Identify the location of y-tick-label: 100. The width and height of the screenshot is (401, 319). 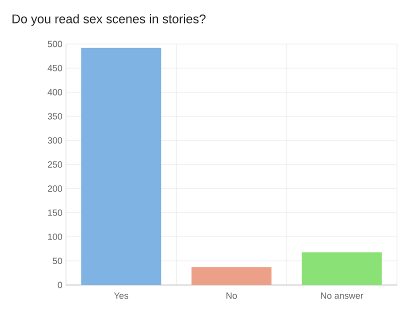
(55, 237).